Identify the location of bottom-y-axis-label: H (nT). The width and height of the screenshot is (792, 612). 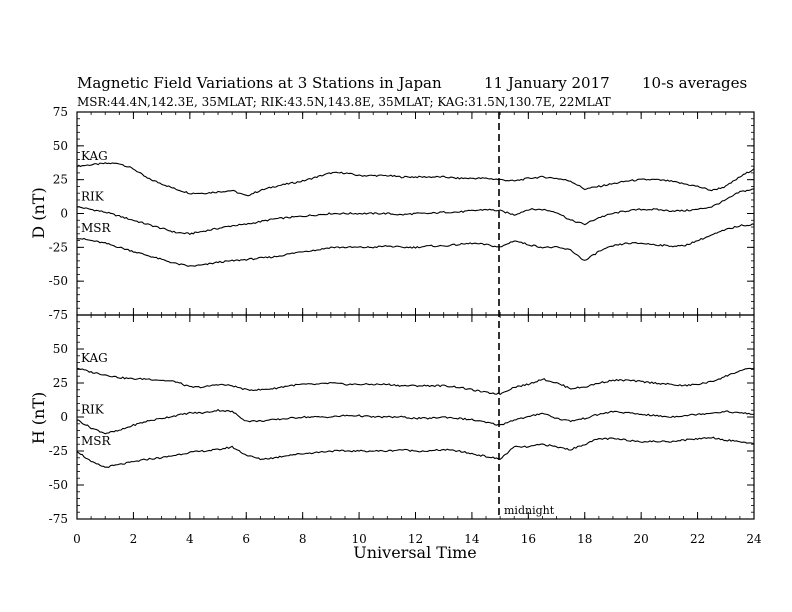
(38, 418).